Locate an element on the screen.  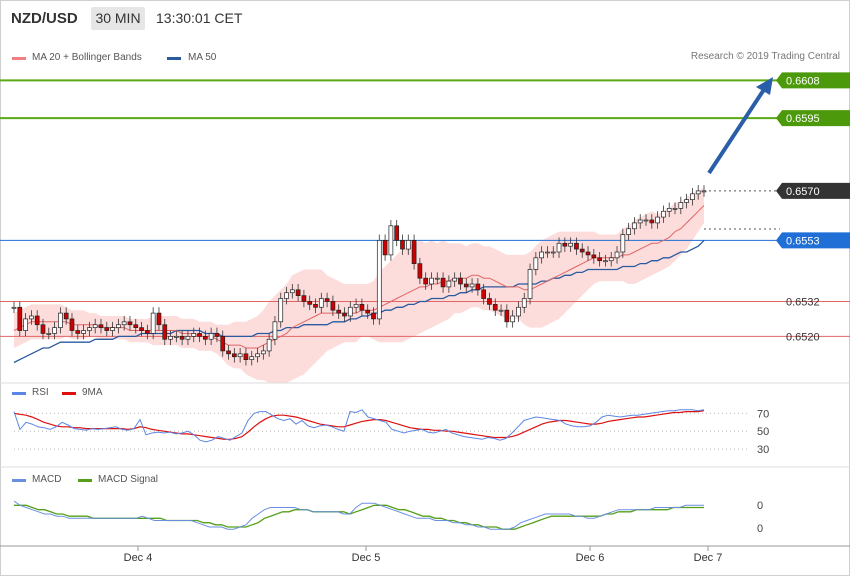
legend-rsi: RSI is located at coordinates (40, 392).